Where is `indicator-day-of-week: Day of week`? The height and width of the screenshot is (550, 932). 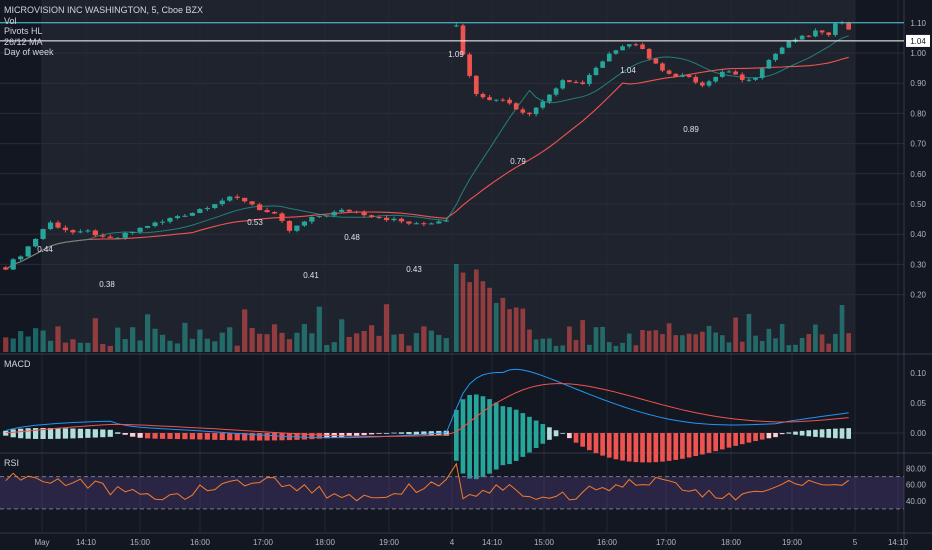
indicator-day-of-week: Day of week is located at coordinates (29, 52).